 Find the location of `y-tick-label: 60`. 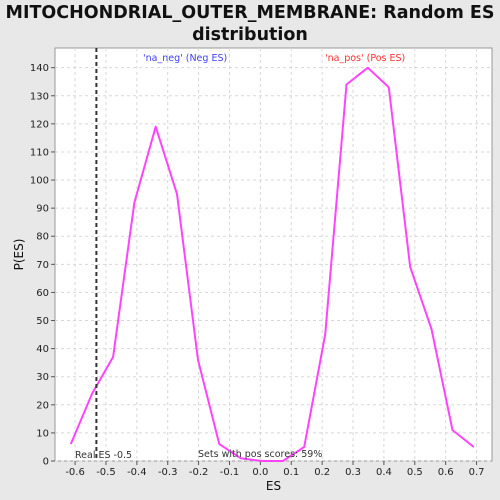

y-tick-label: 60 is located at coordinates (42, 293).